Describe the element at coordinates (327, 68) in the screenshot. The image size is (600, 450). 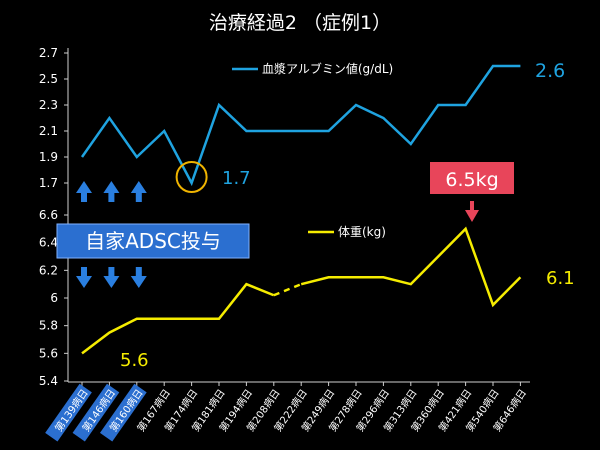
I see `legend-label-albumin: 血漿アルブミン値(g/dL)` at that location.